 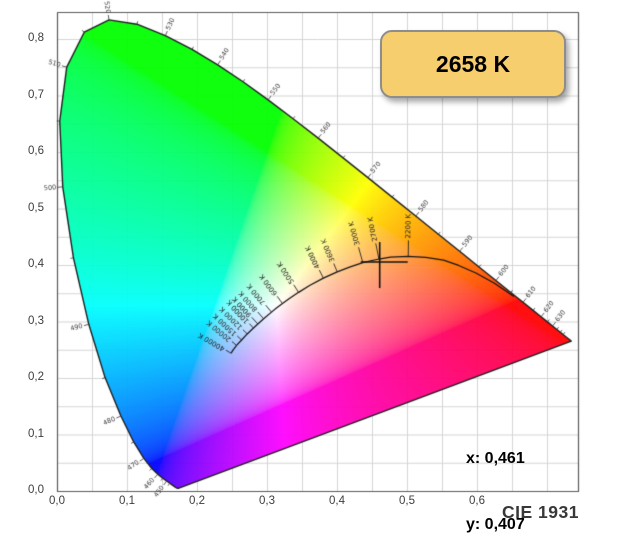 I want to click on x-tick-label: 0,2, so click(x=197, y=501).